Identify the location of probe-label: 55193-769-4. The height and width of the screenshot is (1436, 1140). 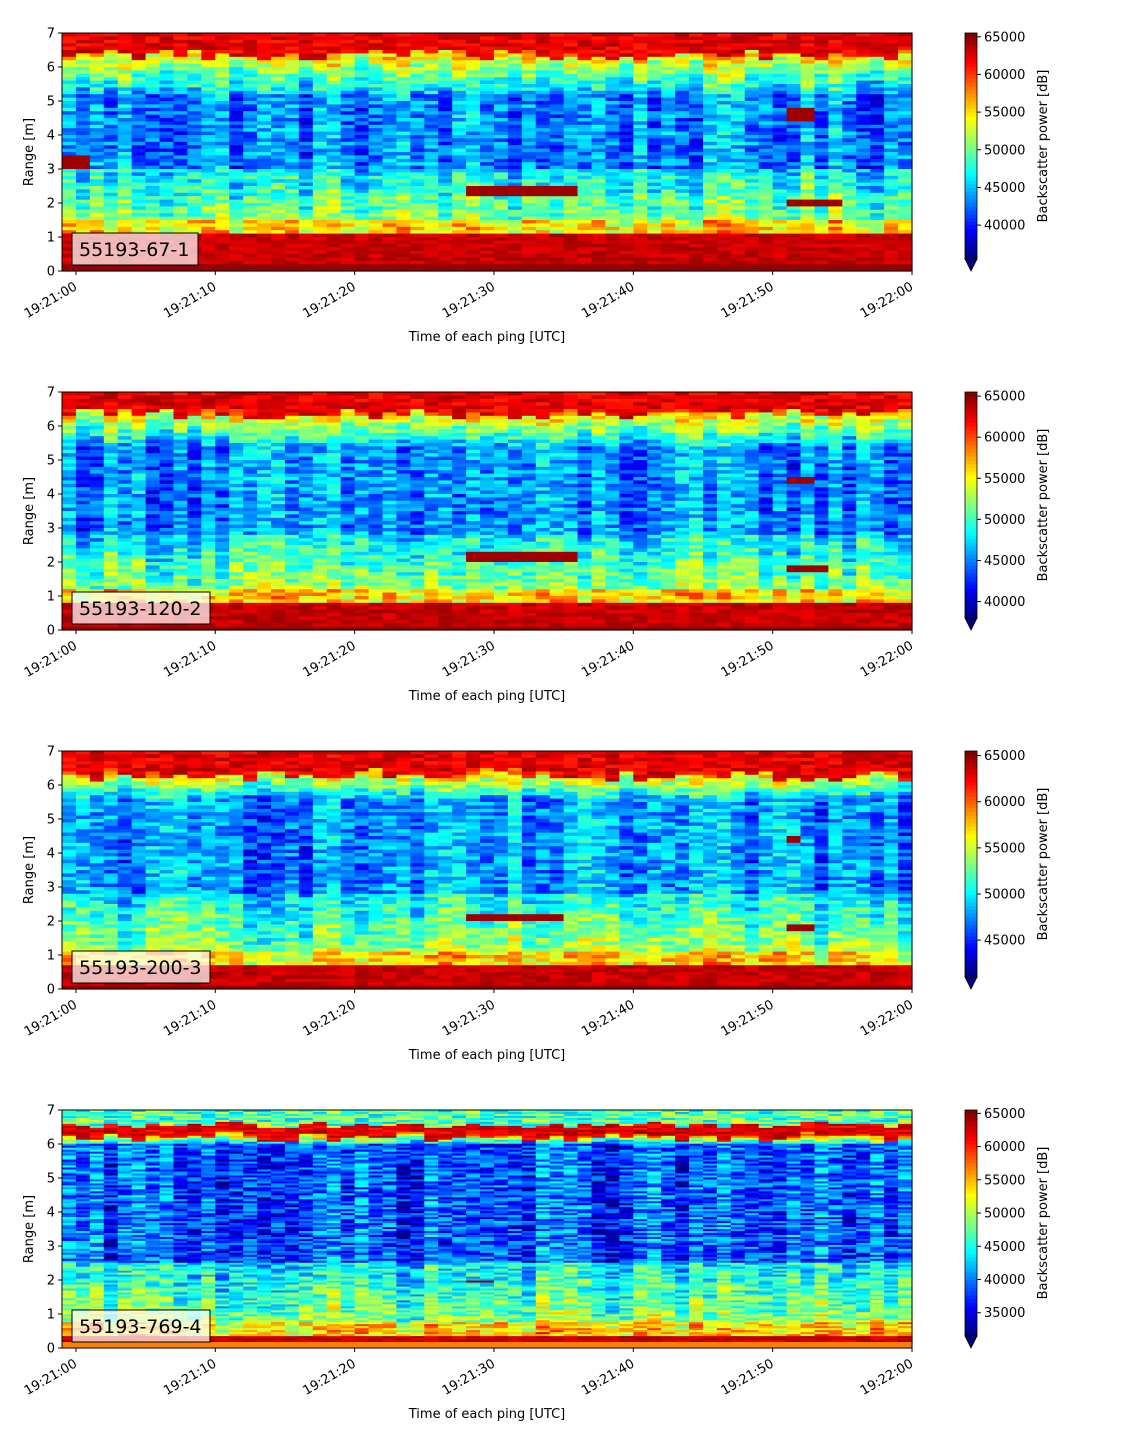
(140, 1327).